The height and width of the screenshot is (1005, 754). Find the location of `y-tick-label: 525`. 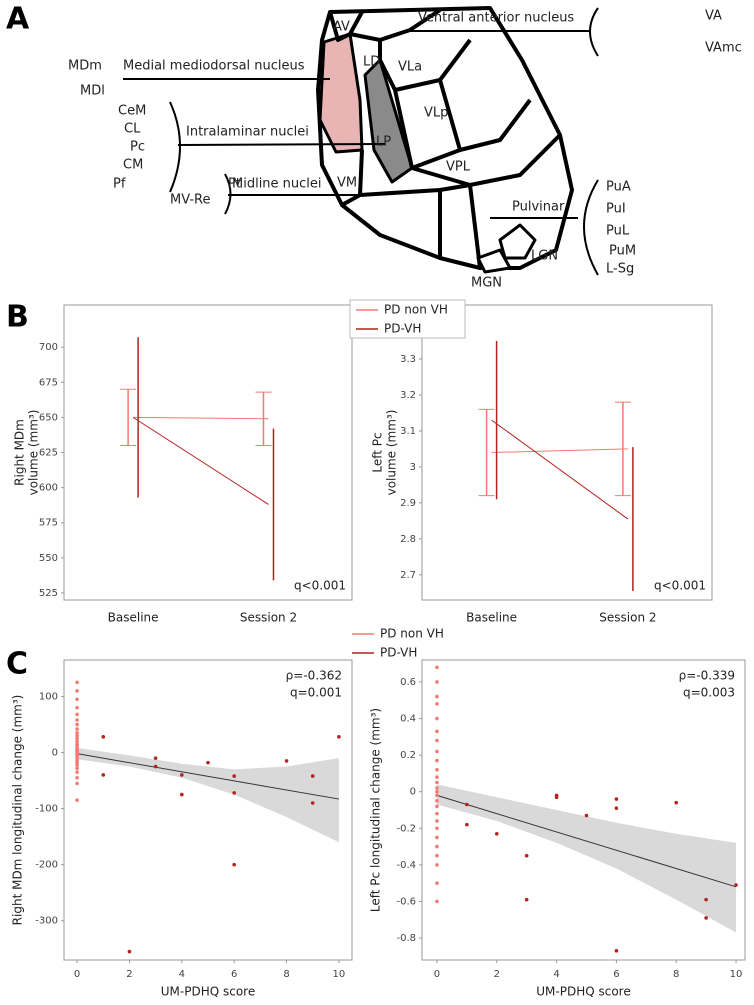

y-tick-label: 525 is located at coordinates (48, 593).